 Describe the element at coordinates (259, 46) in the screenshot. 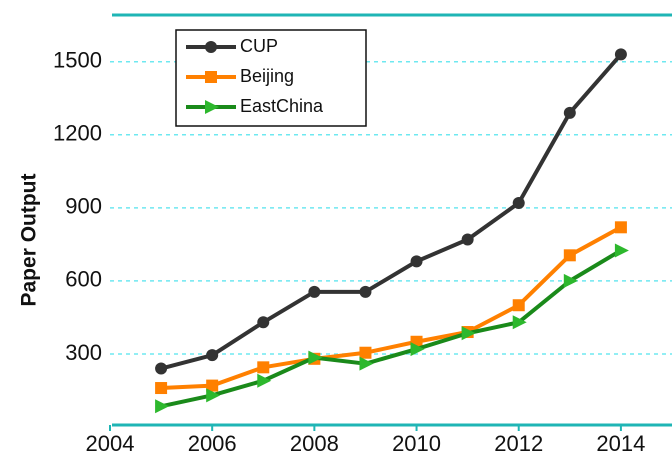

I see `legend-label: CUP` at that location.